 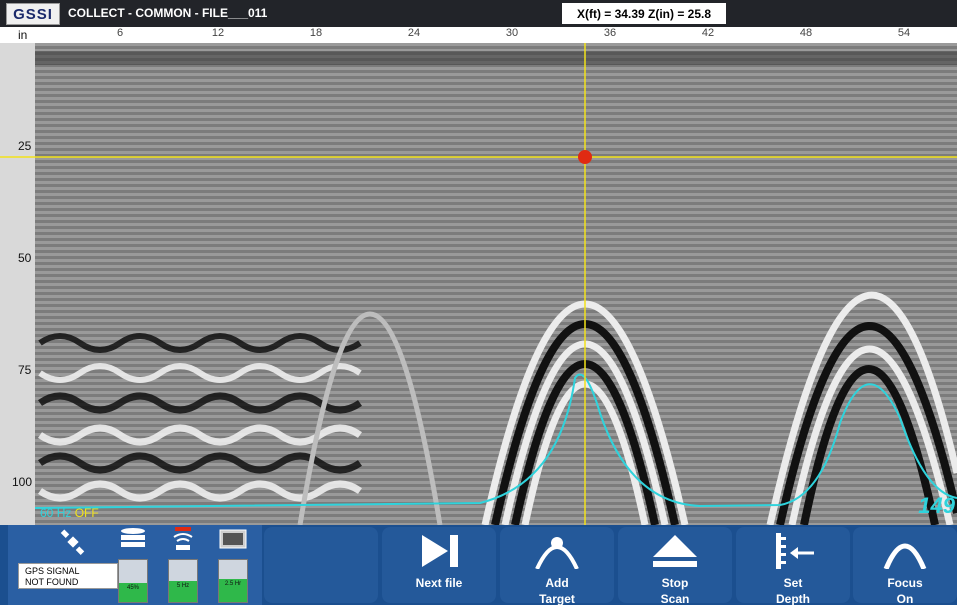 What do you see at coordinates (133, 537) in the screenshot?
I see `database-icon` at bounding box center [133, 537].